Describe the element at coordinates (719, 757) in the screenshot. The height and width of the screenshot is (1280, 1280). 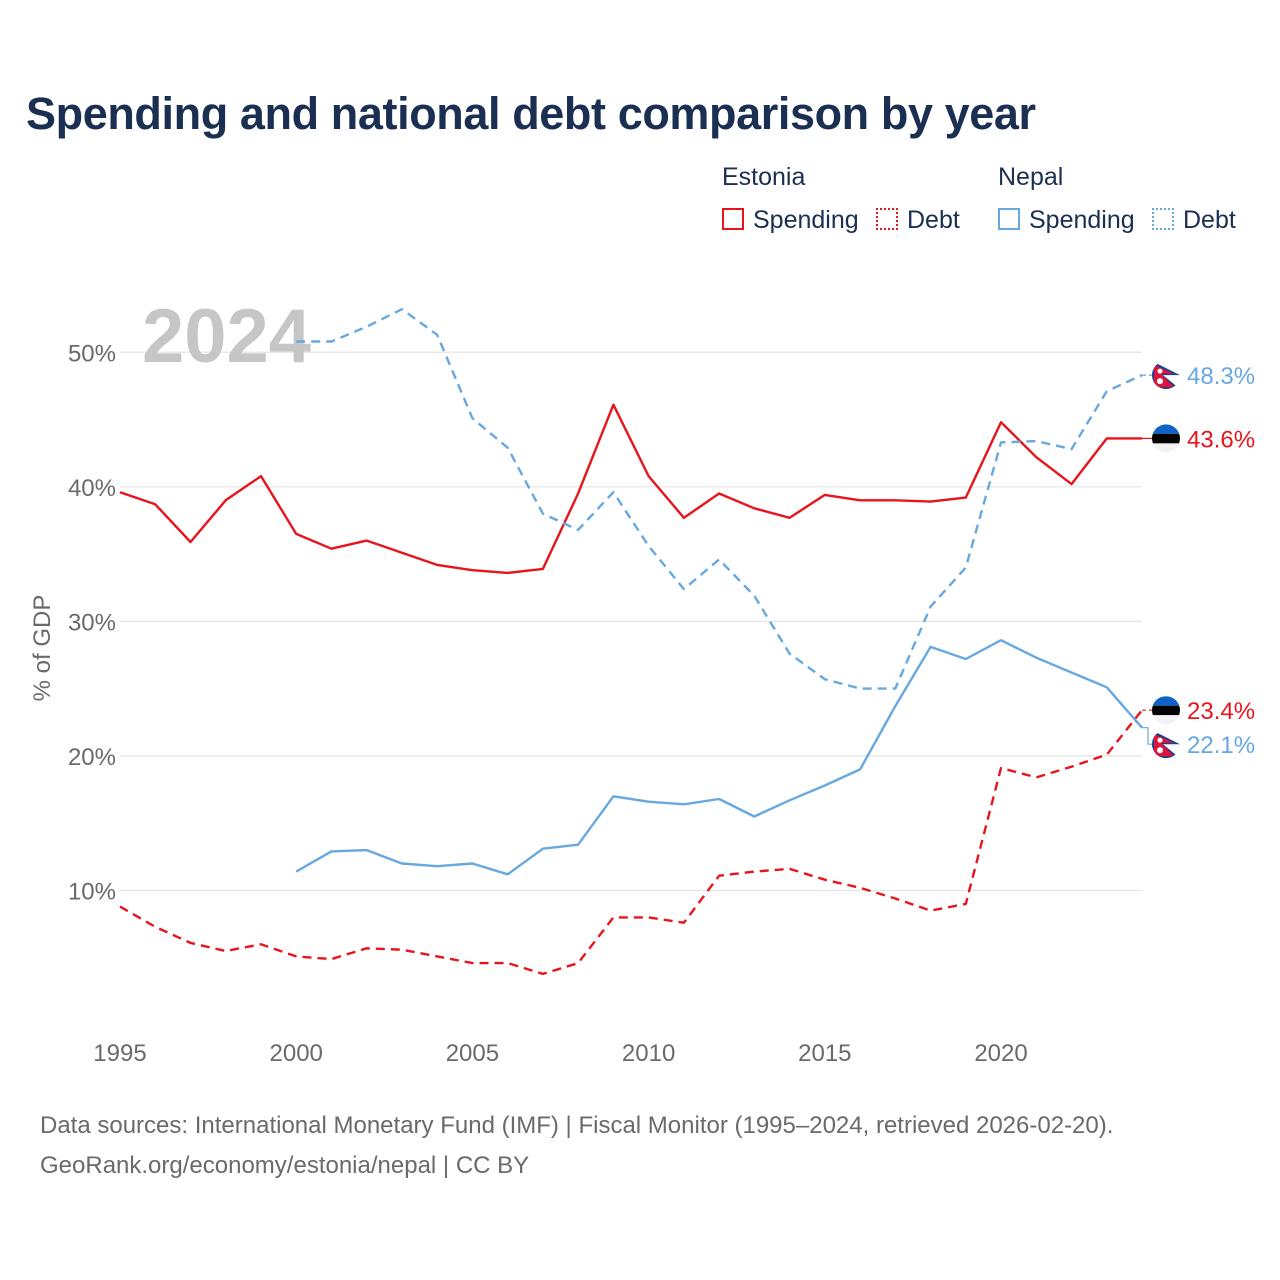
I see `series-line-nepal-spending` at that location.